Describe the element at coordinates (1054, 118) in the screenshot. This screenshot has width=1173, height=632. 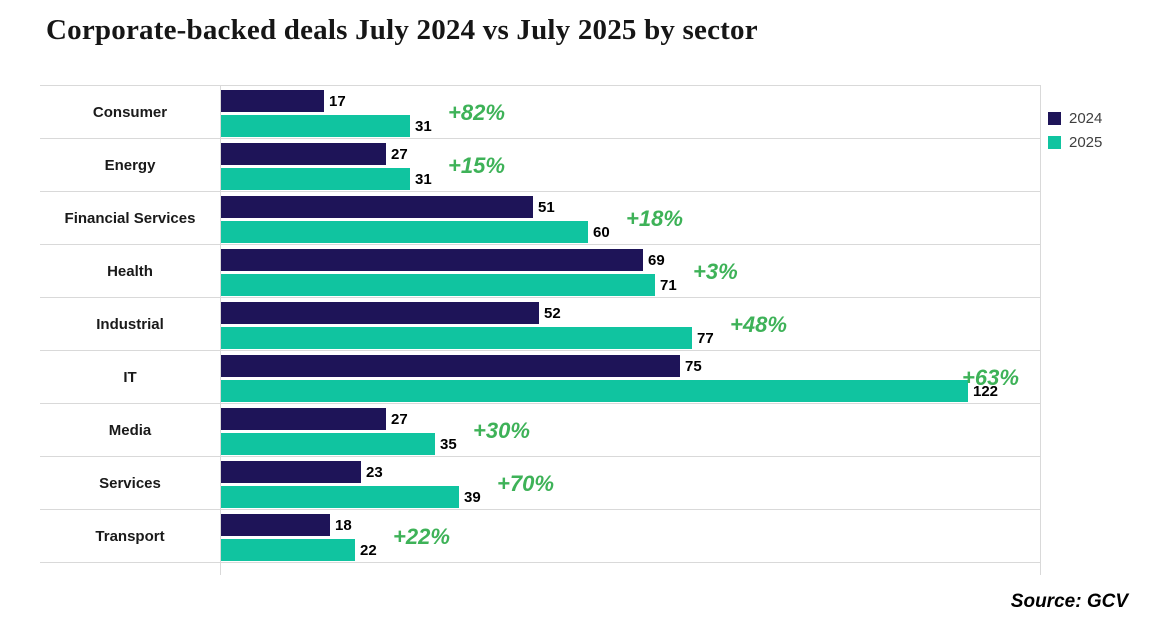
I see `legend-swatch-2024-icon` at that location.